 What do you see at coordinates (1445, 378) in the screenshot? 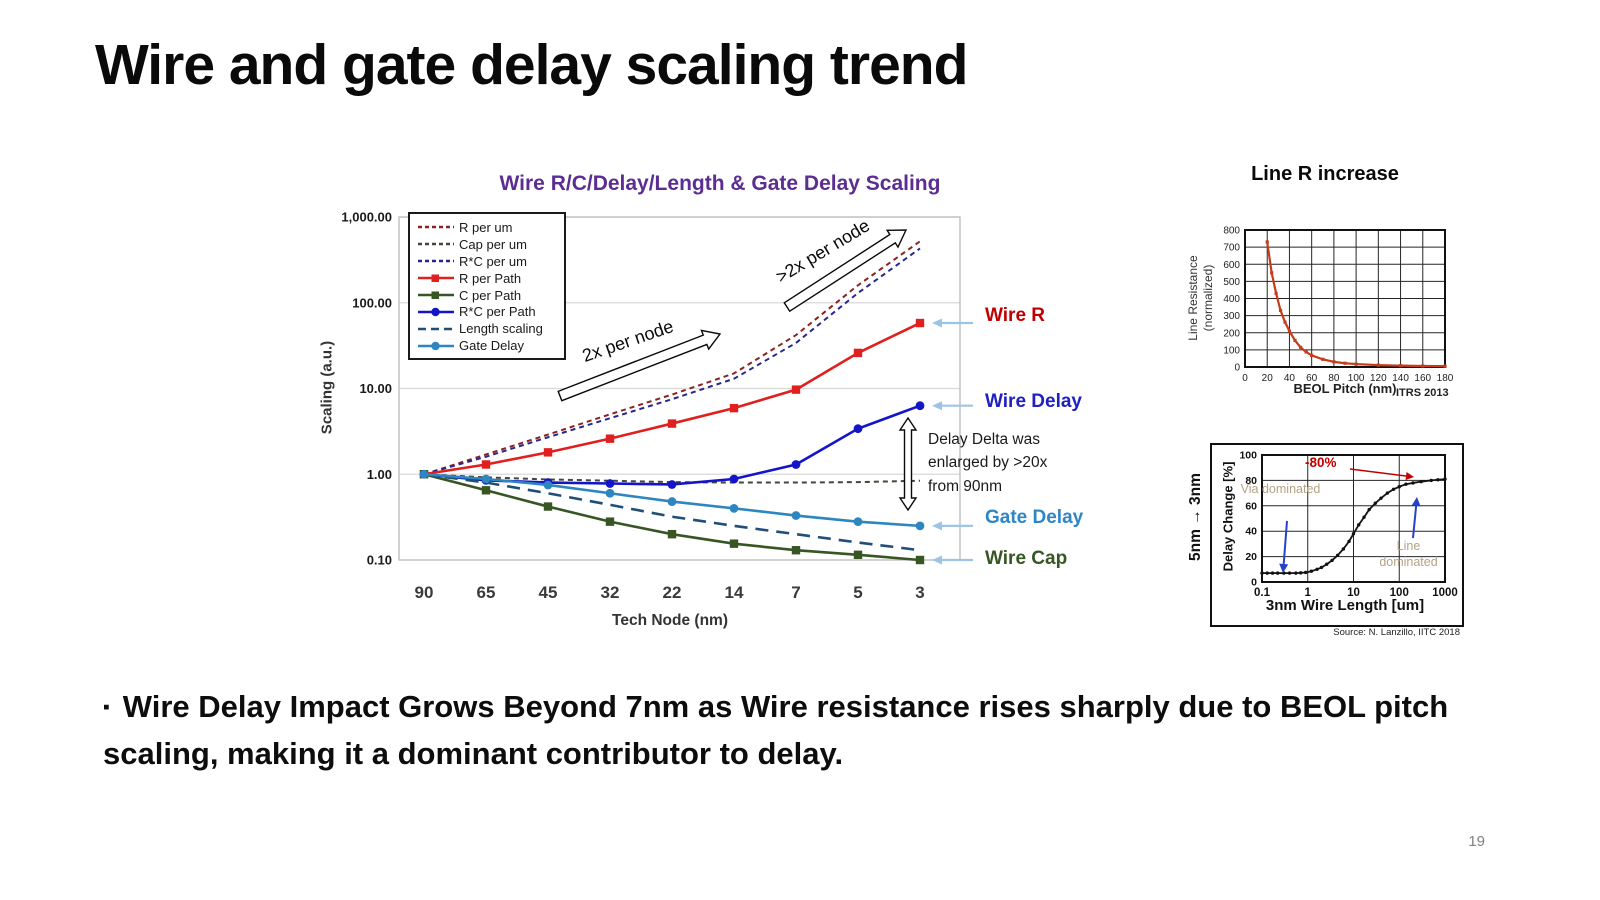
I see `svg-text: 180` at bounding box center [1445, 378].